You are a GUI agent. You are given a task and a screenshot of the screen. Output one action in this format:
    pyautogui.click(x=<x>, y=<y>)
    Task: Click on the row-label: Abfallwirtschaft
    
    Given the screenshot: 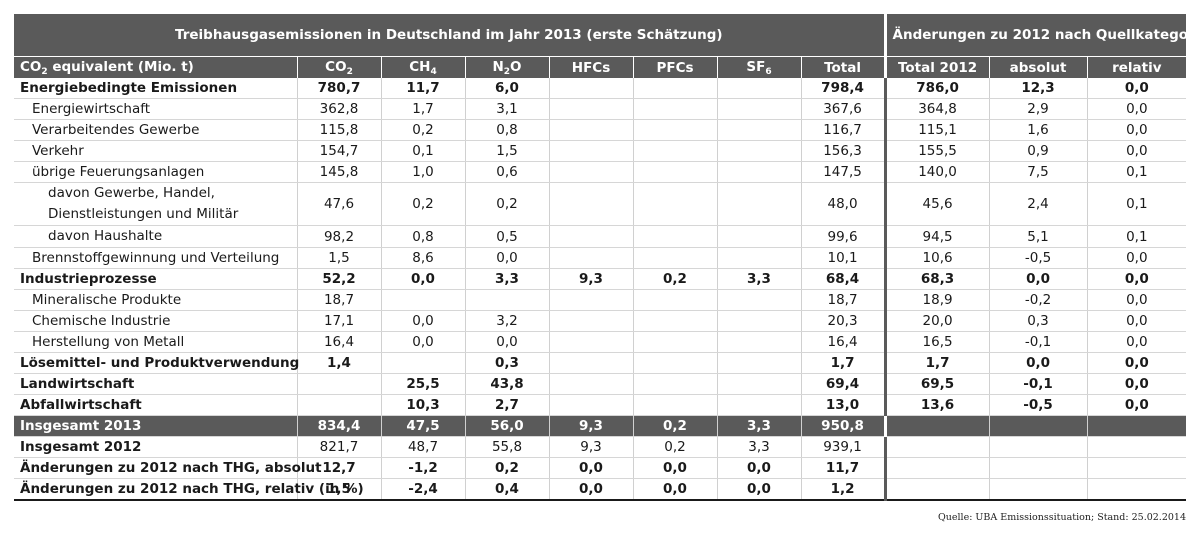 What is the action you would take?
    pyautogui.click(x=155, y=405)
    